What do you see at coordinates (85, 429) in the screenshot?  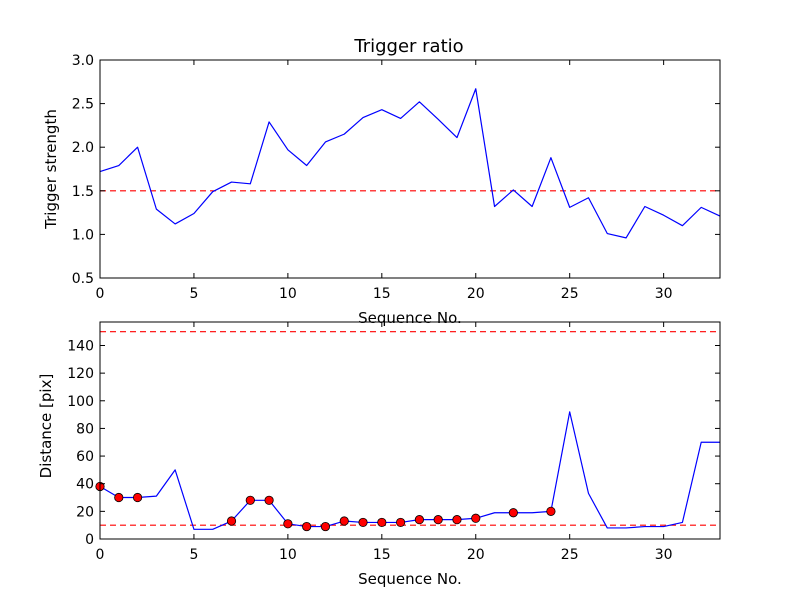 I see `bottom-chart-y-tick-label: 80` at bounding box center [85, 429].